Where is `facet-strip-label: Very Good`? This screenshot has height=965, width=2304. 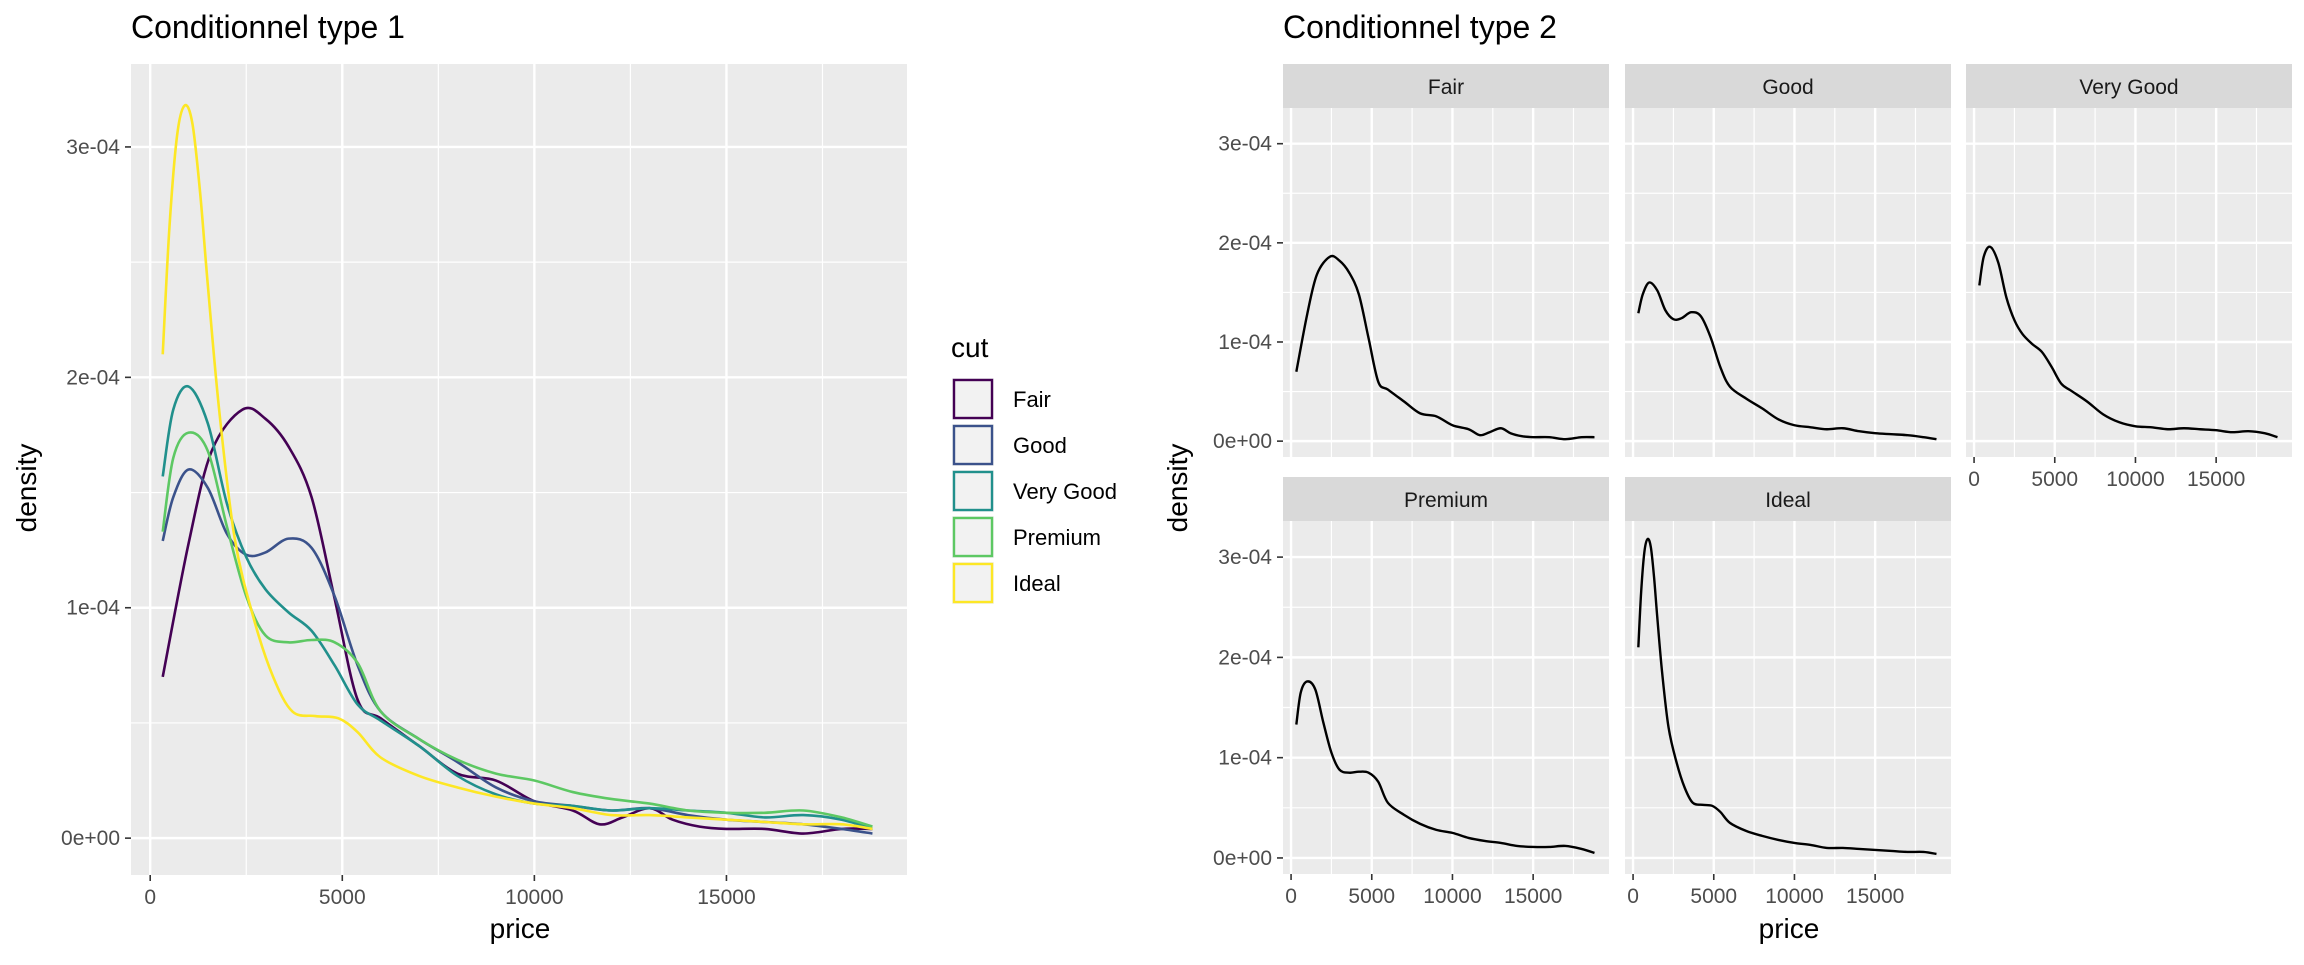 facet-strip-label: Very Good is located at coordinates (2128, 87).